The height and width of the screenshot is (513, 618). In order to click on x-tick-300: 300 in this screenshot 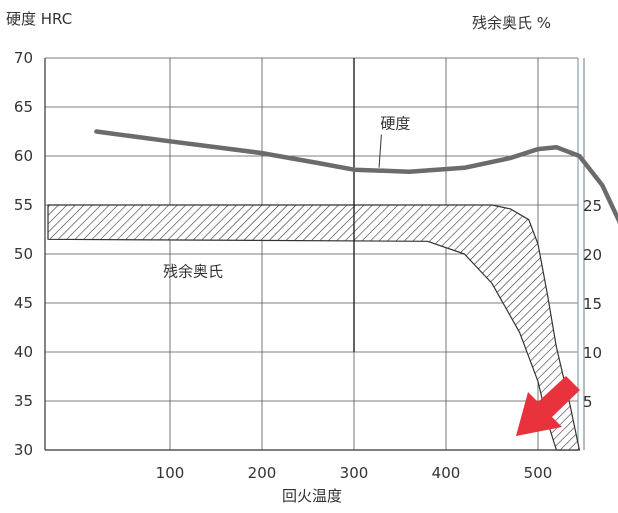, I will do `click(354, 473)`.